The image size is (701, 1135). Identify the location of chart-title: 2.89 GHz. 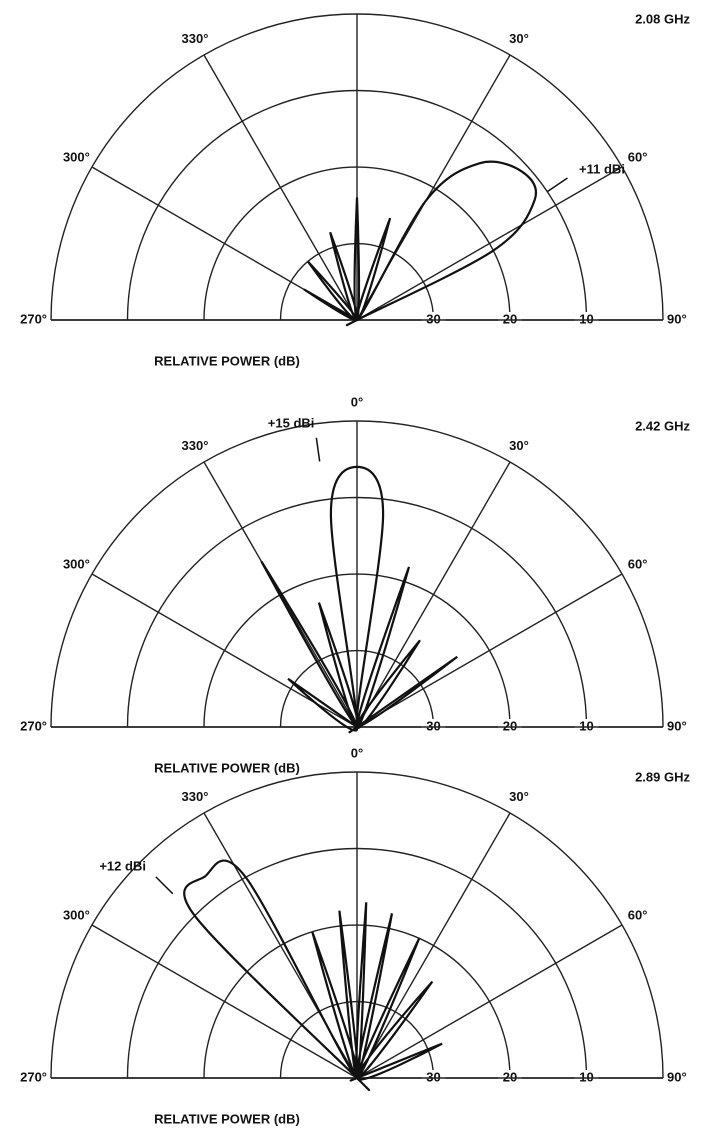
(662, 776).